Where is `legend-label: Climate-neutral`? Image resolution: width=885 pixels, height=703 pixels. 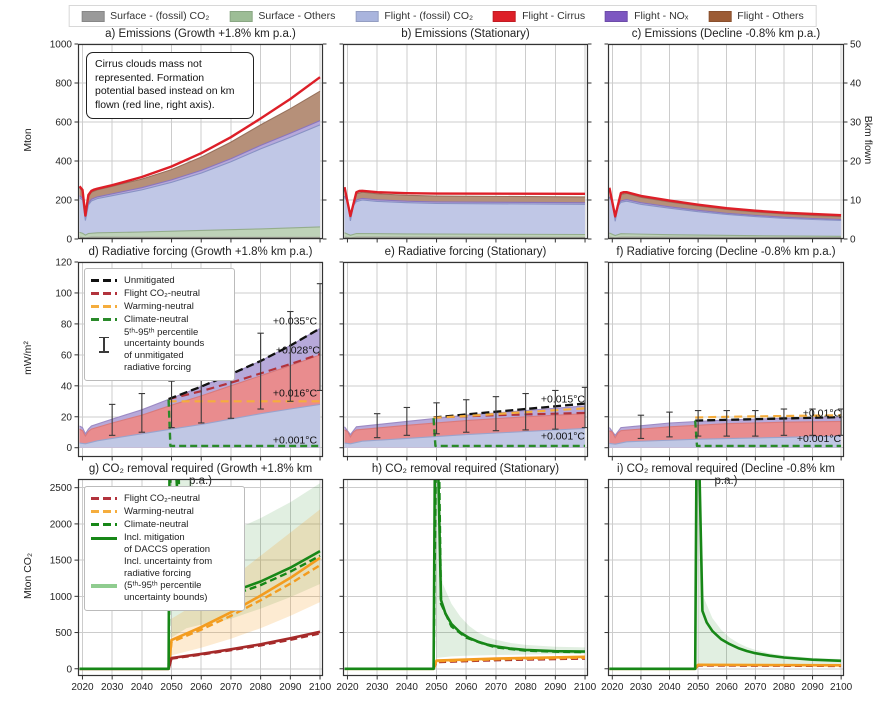
legend-label: Climate-neutral is located at coordinates (156, 524).